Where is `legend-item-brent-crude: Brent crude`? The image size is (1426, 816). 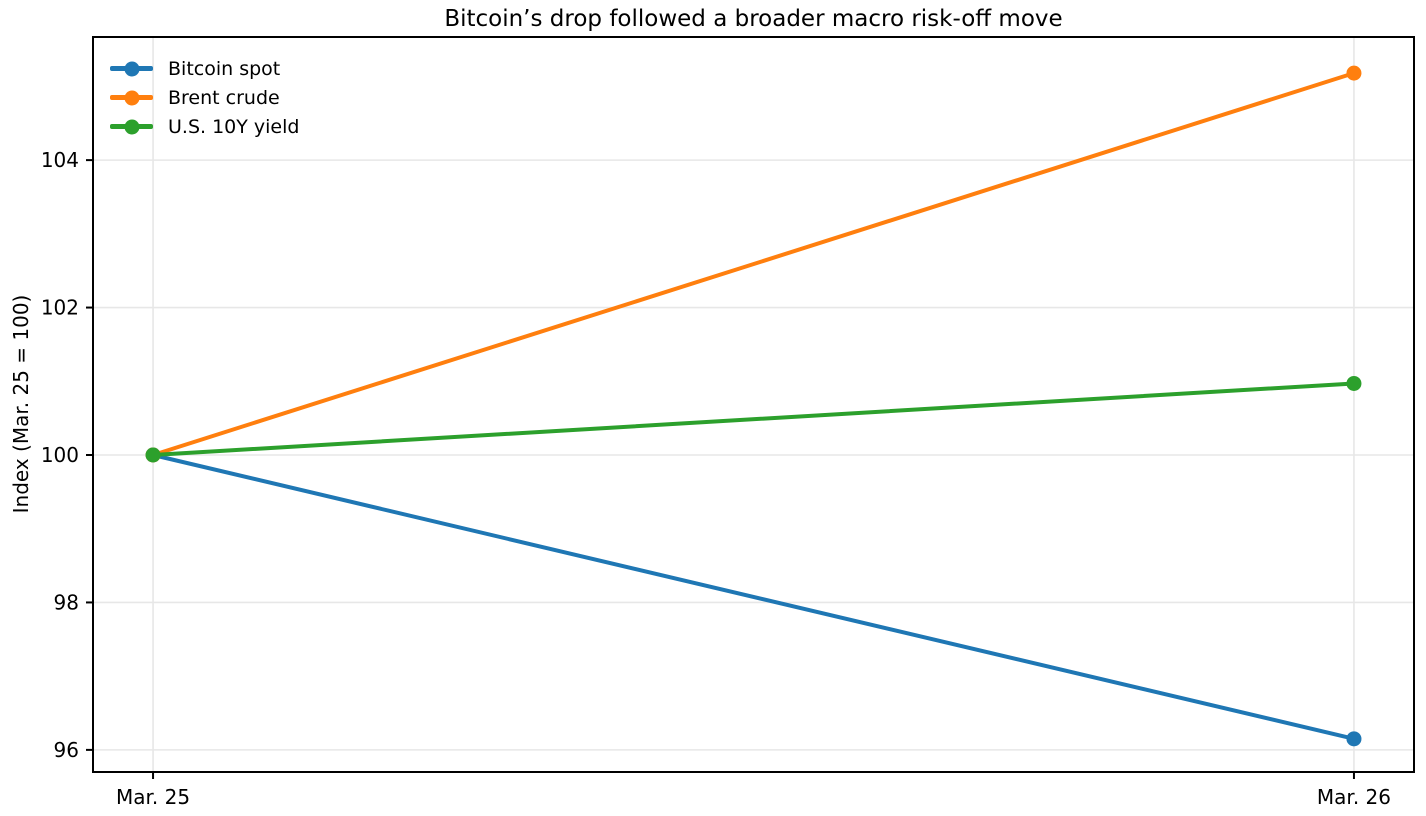
legend-item-brent-crude: Brent crude is located at coordinates (204, 97).